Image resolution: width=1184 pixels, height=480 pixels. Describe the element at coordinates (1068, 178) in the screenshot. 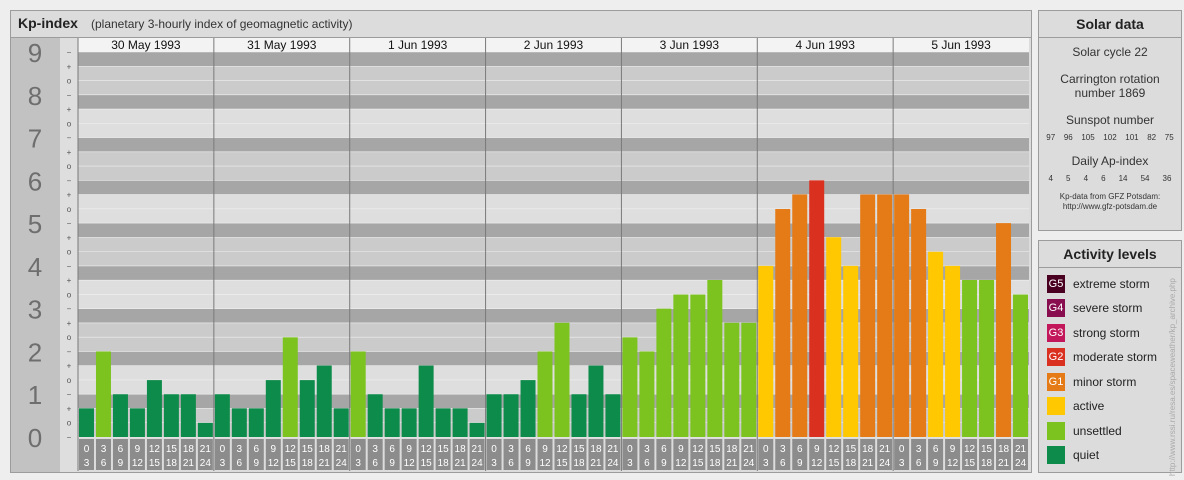

I see `ap-value: 5` at that location.